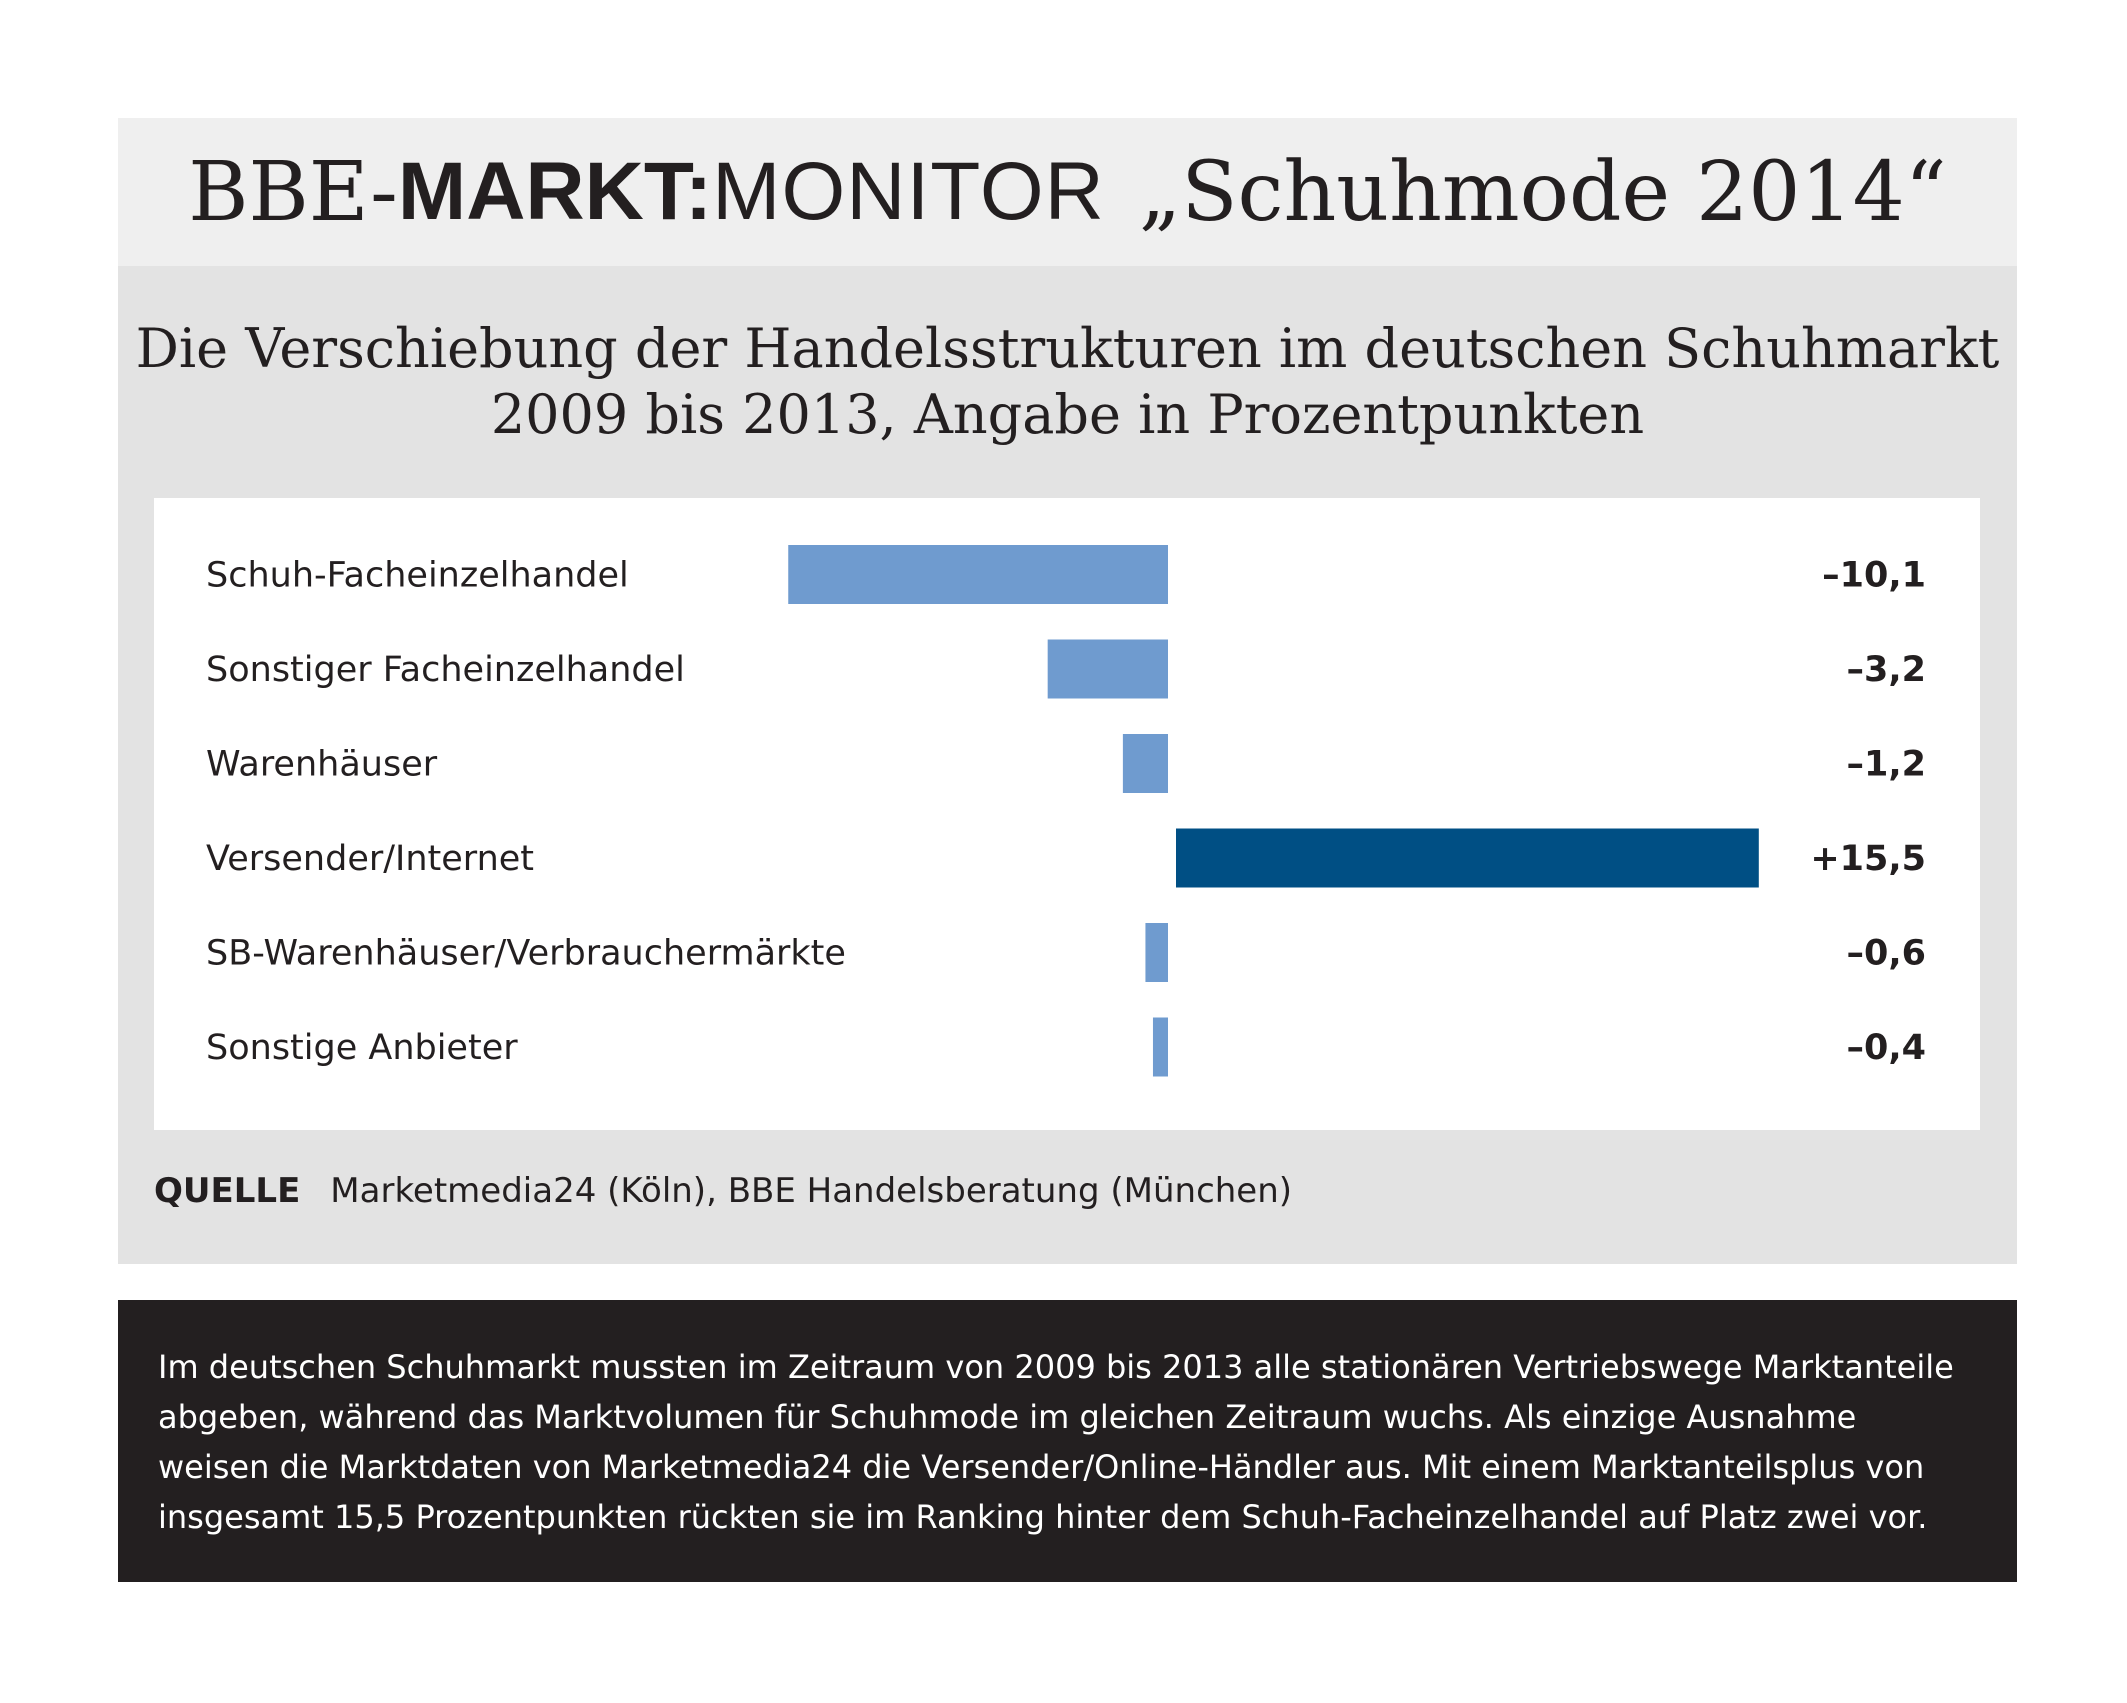 The image size is (2127, 1703). What do you see at coordinates (1868, 859) in the screenshot?
I see `value-label: +15,5` at bounding box center [1868, 859].